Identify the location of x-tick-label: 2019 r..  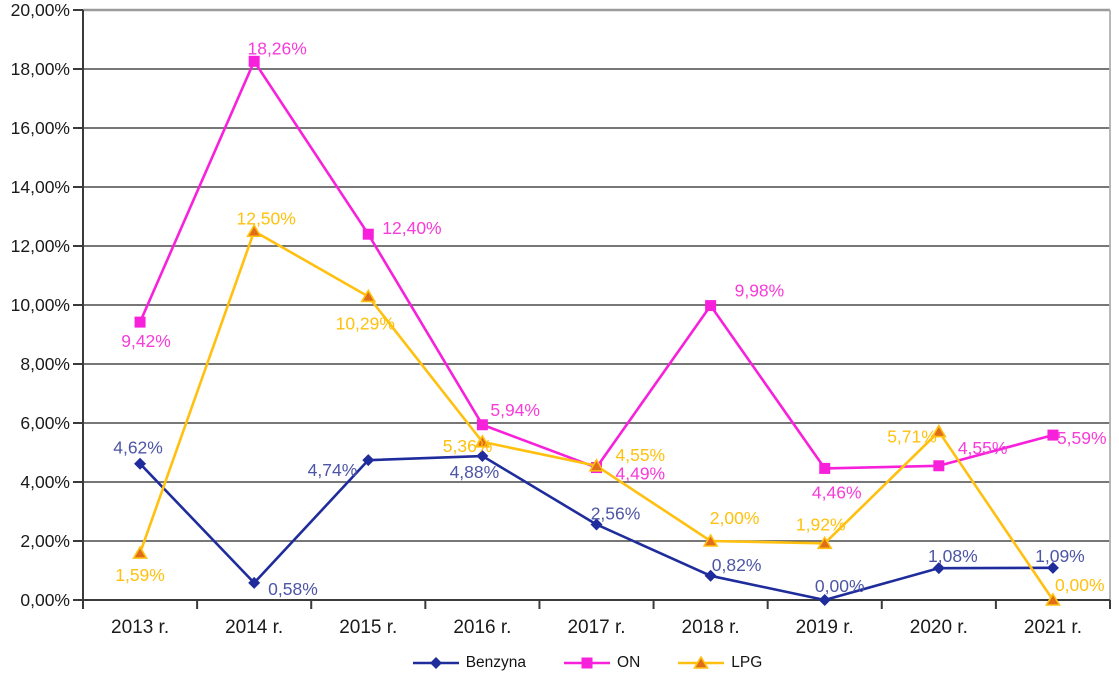
(825, 627).